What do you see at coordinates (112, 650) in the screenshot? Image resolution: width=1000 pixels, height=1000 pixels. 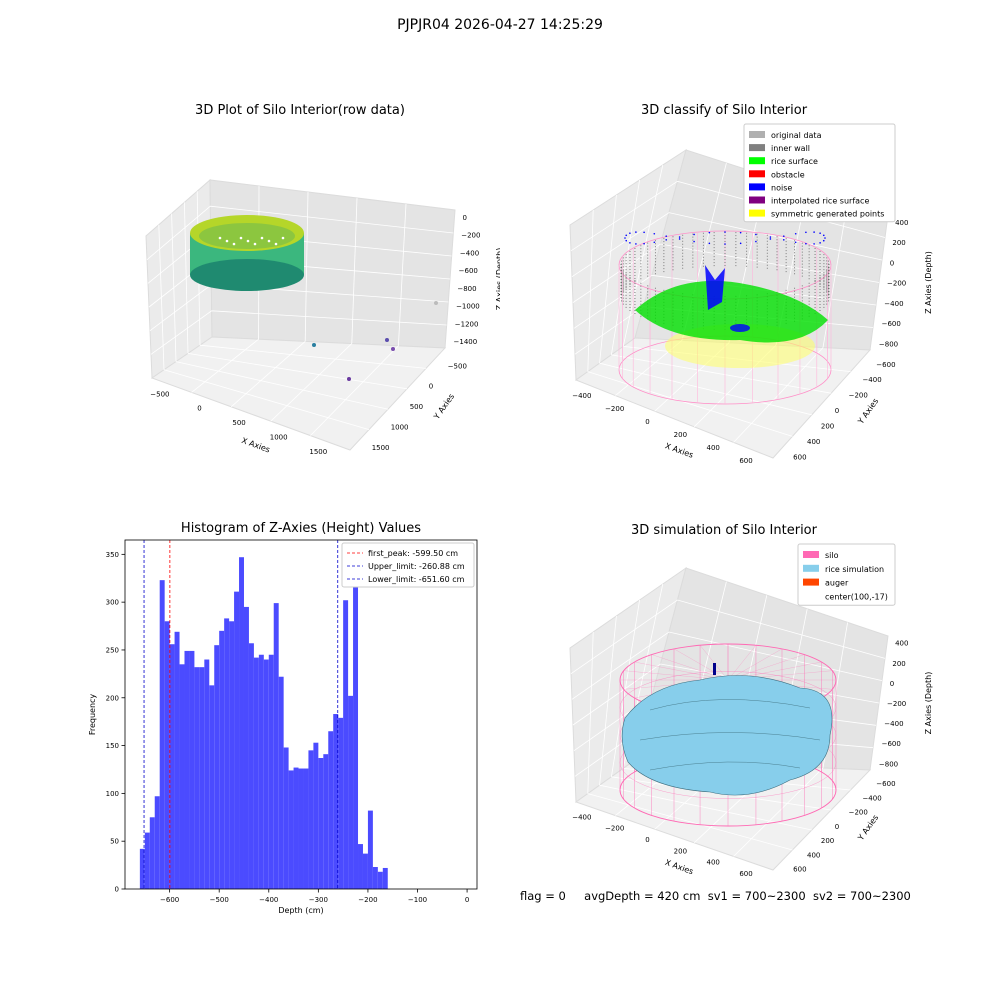 I see `histogram-ytick-label: 250` at bounding box center [112, 650].